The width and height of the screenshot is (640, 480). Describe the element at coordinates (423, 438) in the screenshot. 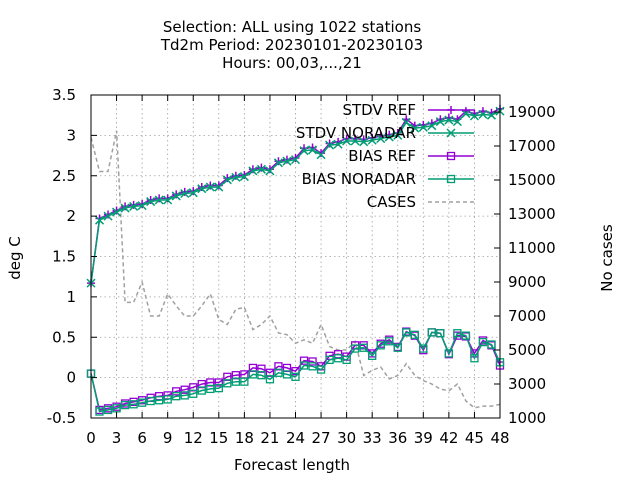

I see `x-tick-label: 39` at that location.